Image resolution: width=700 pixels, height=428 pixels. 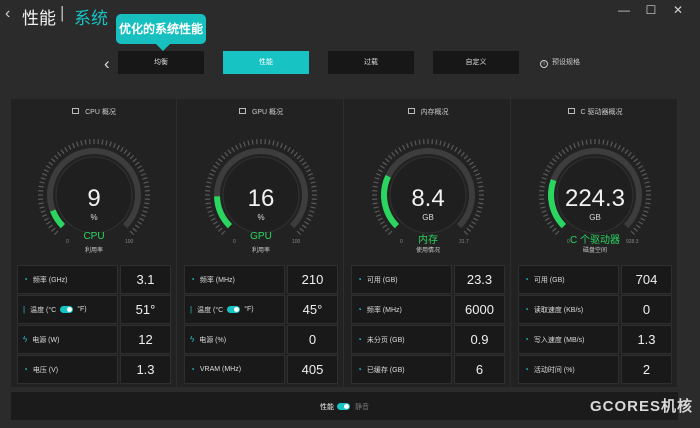 What do you see at coordinates (595, 240) in the screenshot?
I see `gauge-name: C 个驱动器` at bounding box center [595, 240].